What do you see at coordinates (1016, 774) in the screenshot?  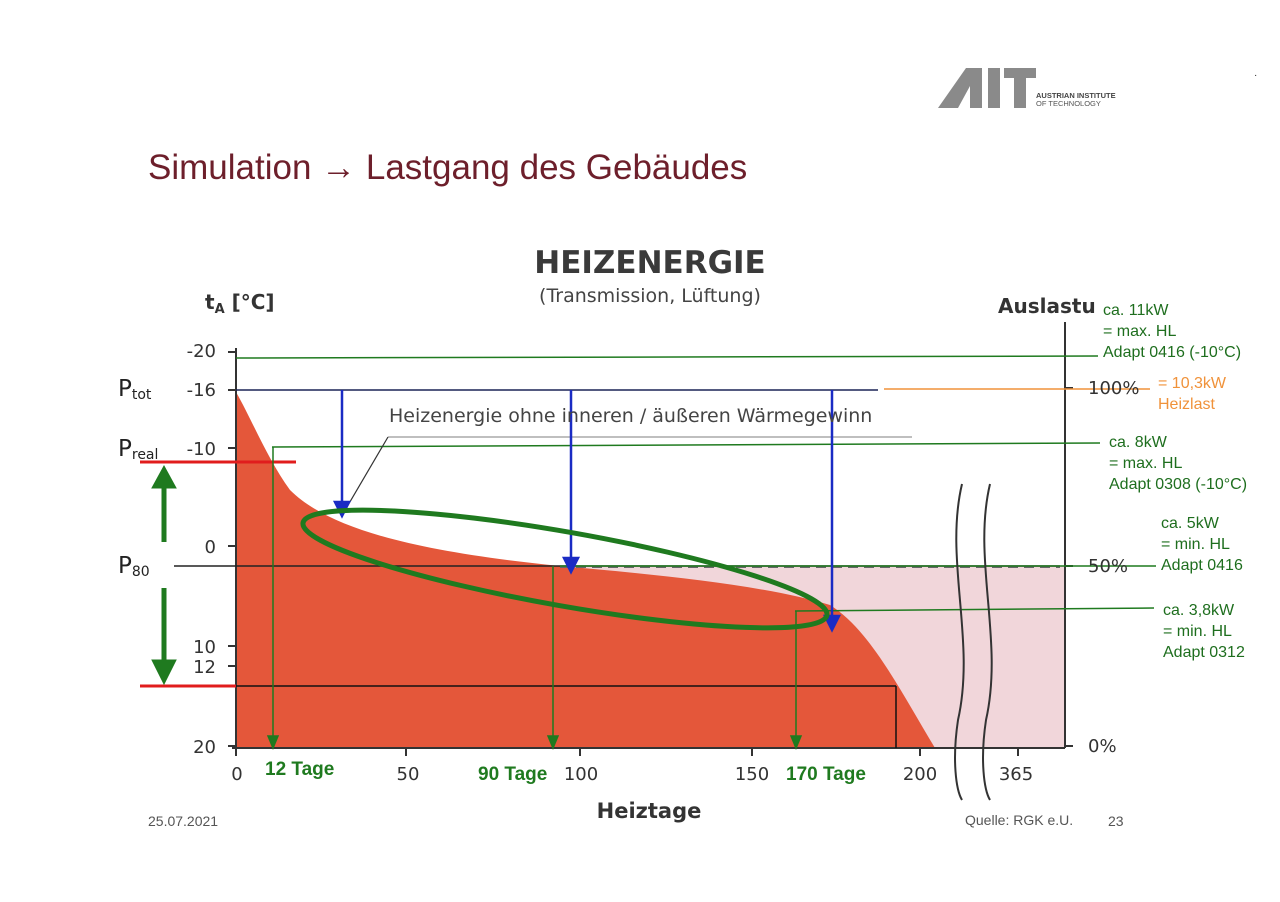 I see `bottom-tick-label: 365` at bounding box center [1016, 774].